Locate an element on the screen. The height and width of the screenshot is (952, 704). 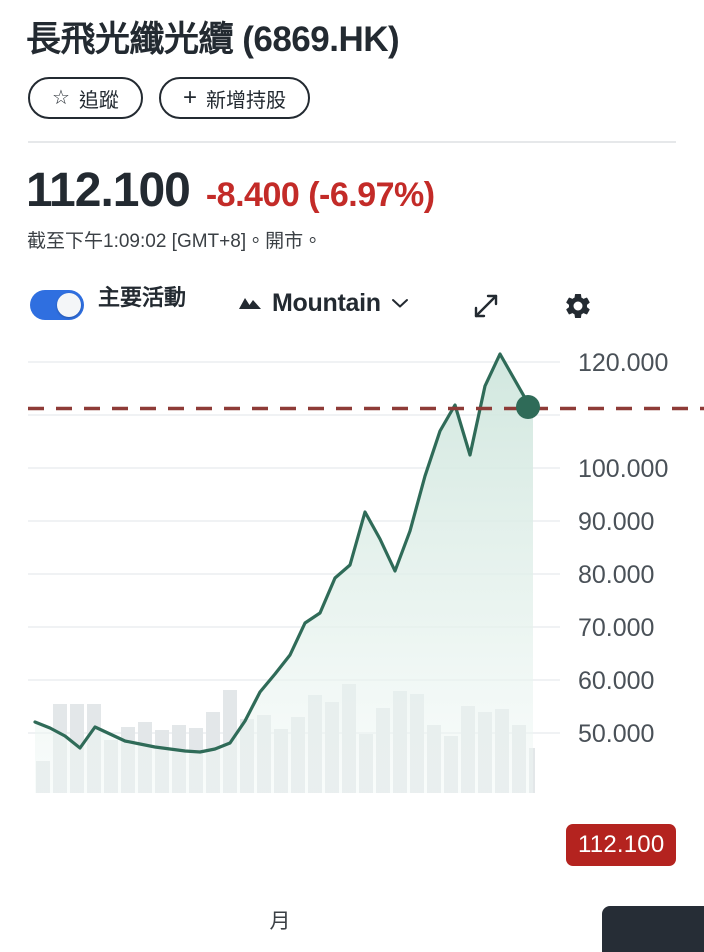
star-icon: ☆ is located at coordinates (61, 98).